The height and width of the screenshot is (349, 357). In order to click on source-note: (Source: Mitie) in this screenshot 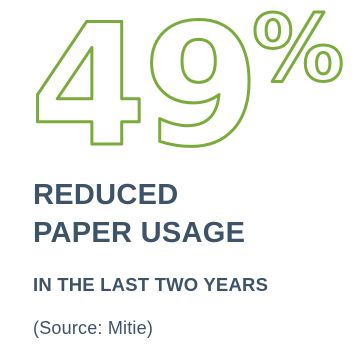, I will do `click(93, 328)`.